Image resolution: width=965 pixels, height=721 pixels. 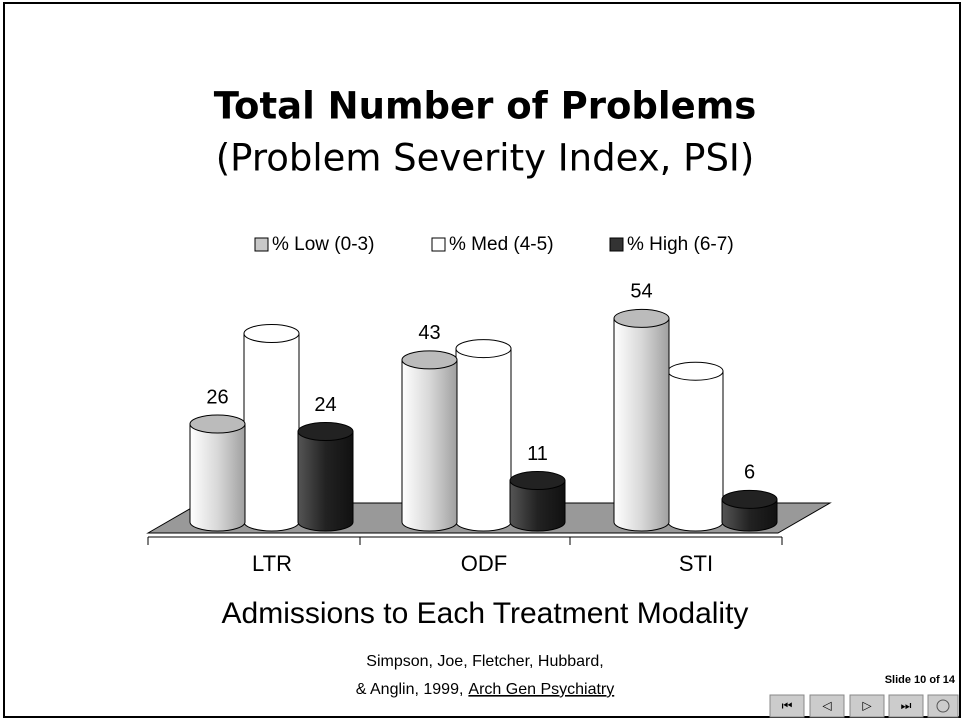 What do you see at coordinates (485, 158) in the screenshot?
I see `subtitle: (Problem Severity Index, PSI)` at bounding box center [485, 158].